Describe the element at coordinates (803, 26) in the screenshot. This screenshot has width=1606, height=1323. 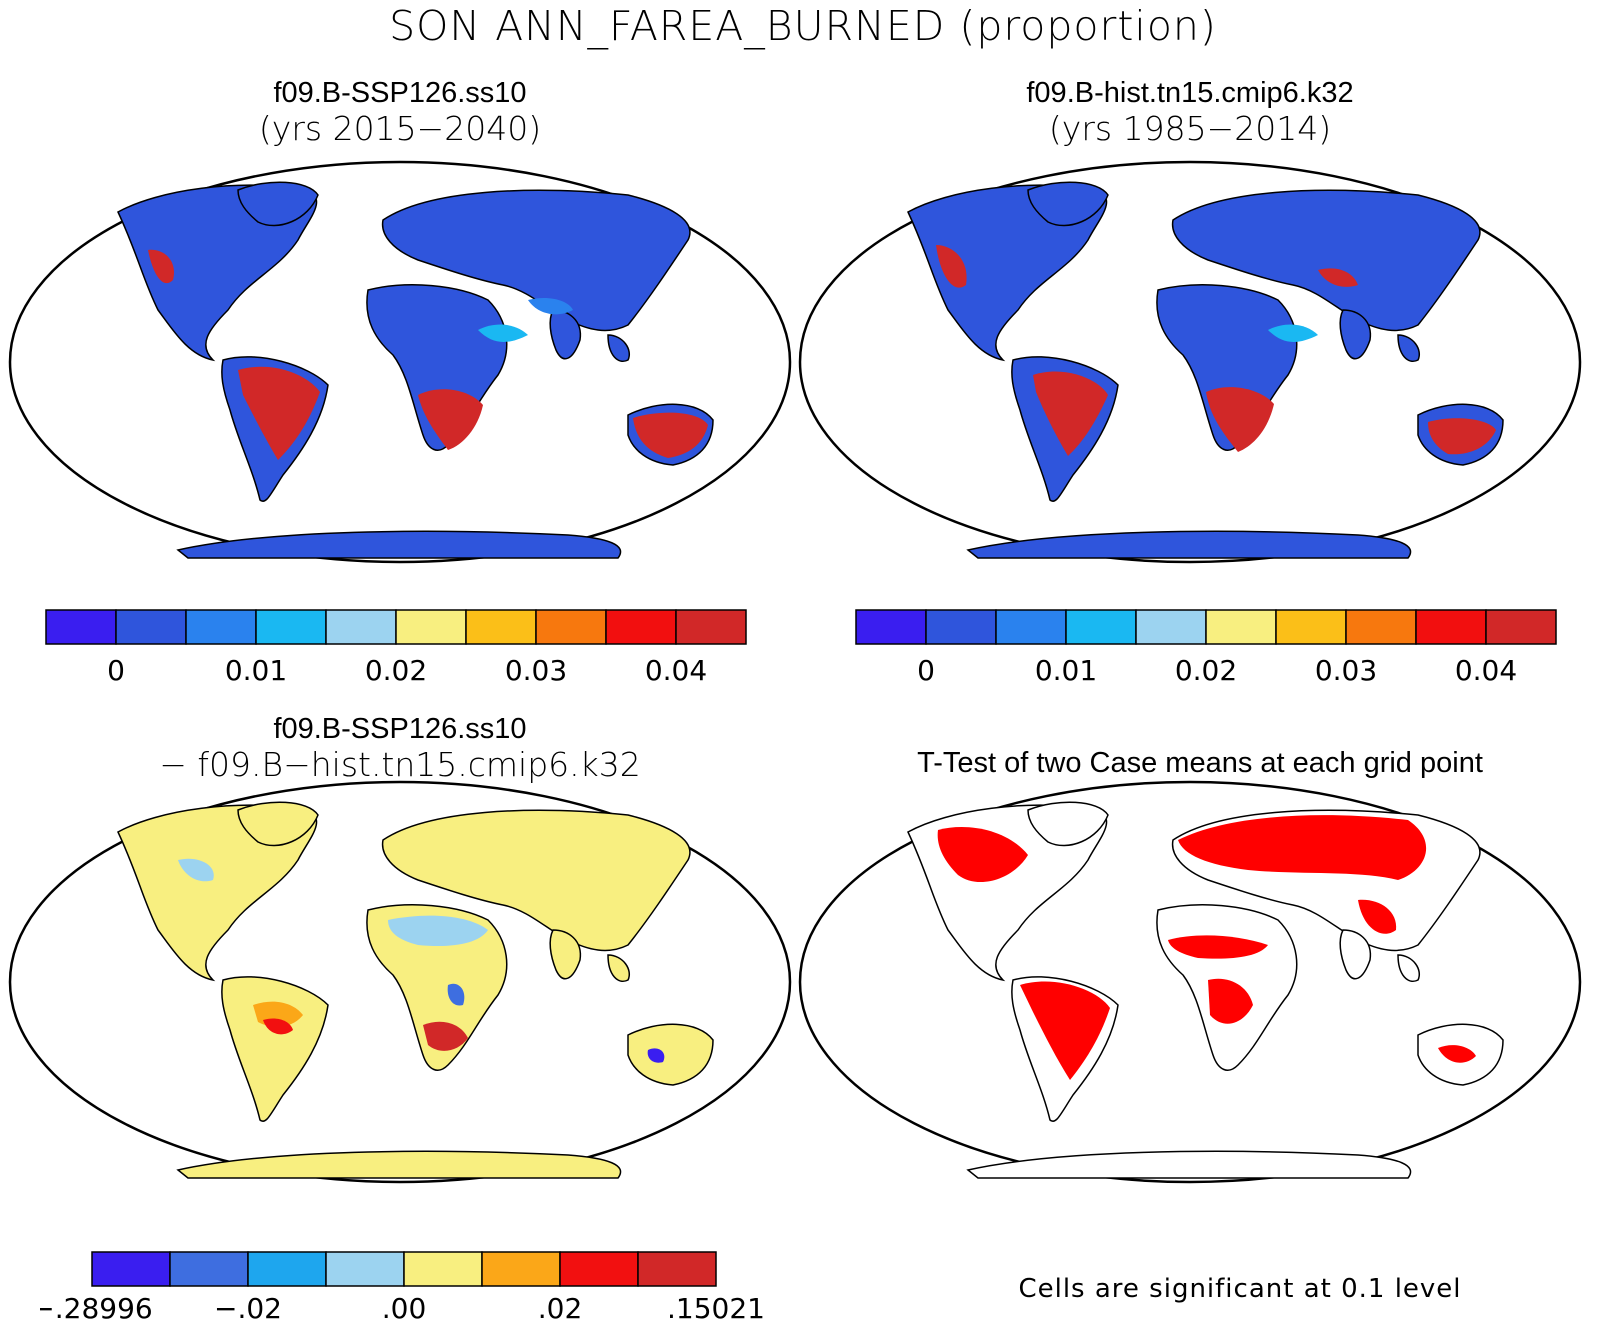
I see `figure-title: SON ANN_FAREA_BURNED (proportion)` at that location.